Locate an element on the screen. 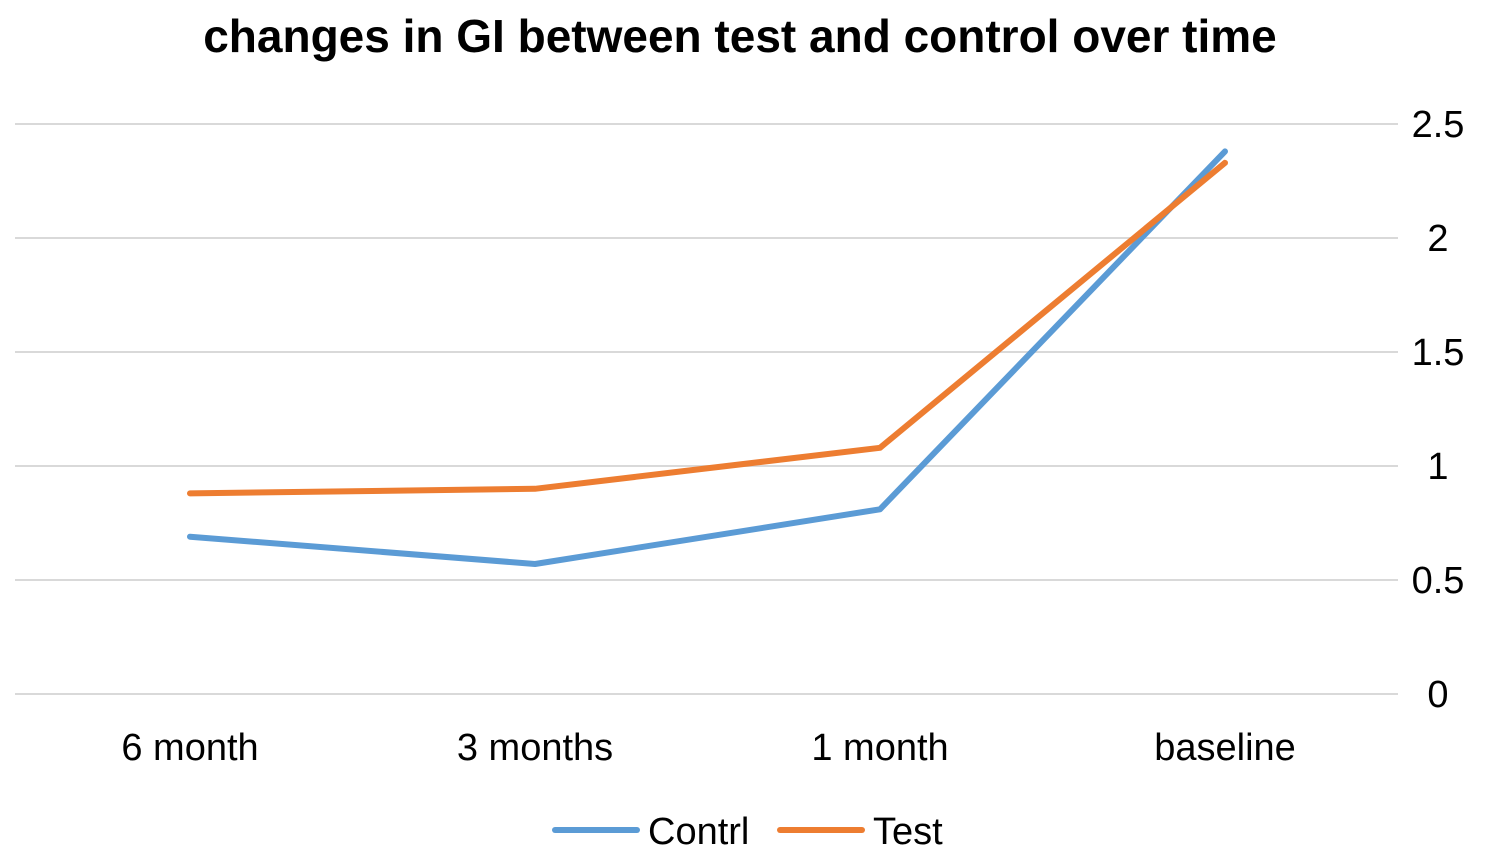  x-tick-label: 6 month is located at coordinates (189, 748).